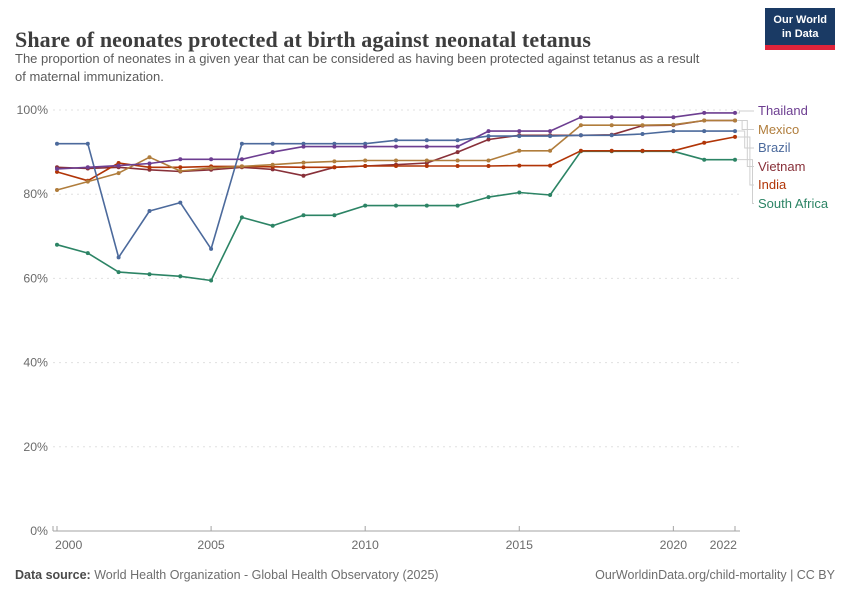  I want to click on data-source-label: Data source:, so click(53, 575).